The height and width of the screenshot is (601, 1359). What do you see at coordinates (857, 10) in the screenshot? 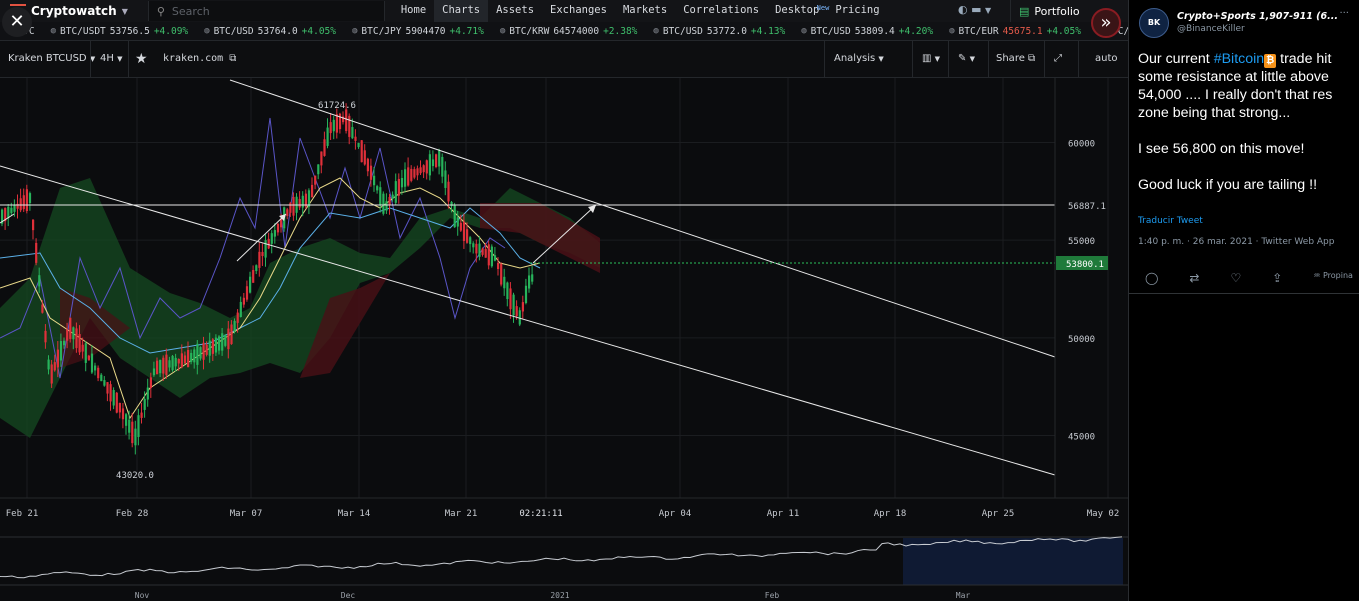
I see `nav-pricing: Pricing` at bounding box center [857, 10].